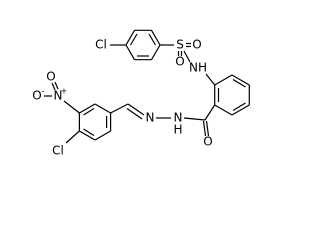 This screenshot has height=240, width=320. What do you see at coordinates (177, 130) in the screenshot?
I see `atom-label: H` at bounding box center [177, 130].